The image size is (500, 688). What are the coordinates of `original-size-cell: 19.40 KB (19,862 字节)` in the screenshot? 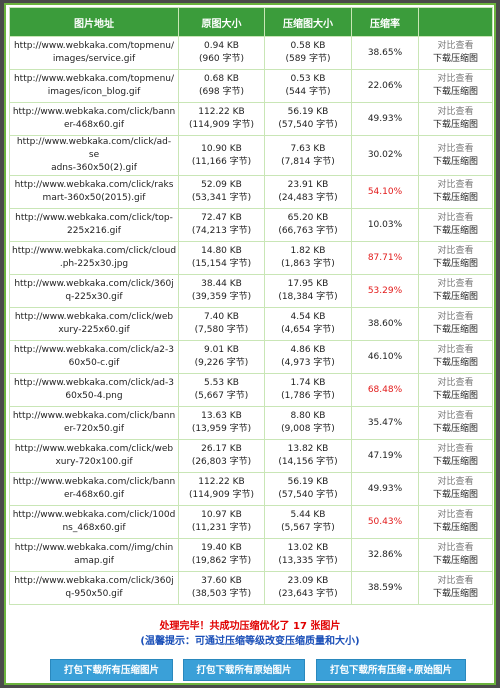 It's located at (221, 555).